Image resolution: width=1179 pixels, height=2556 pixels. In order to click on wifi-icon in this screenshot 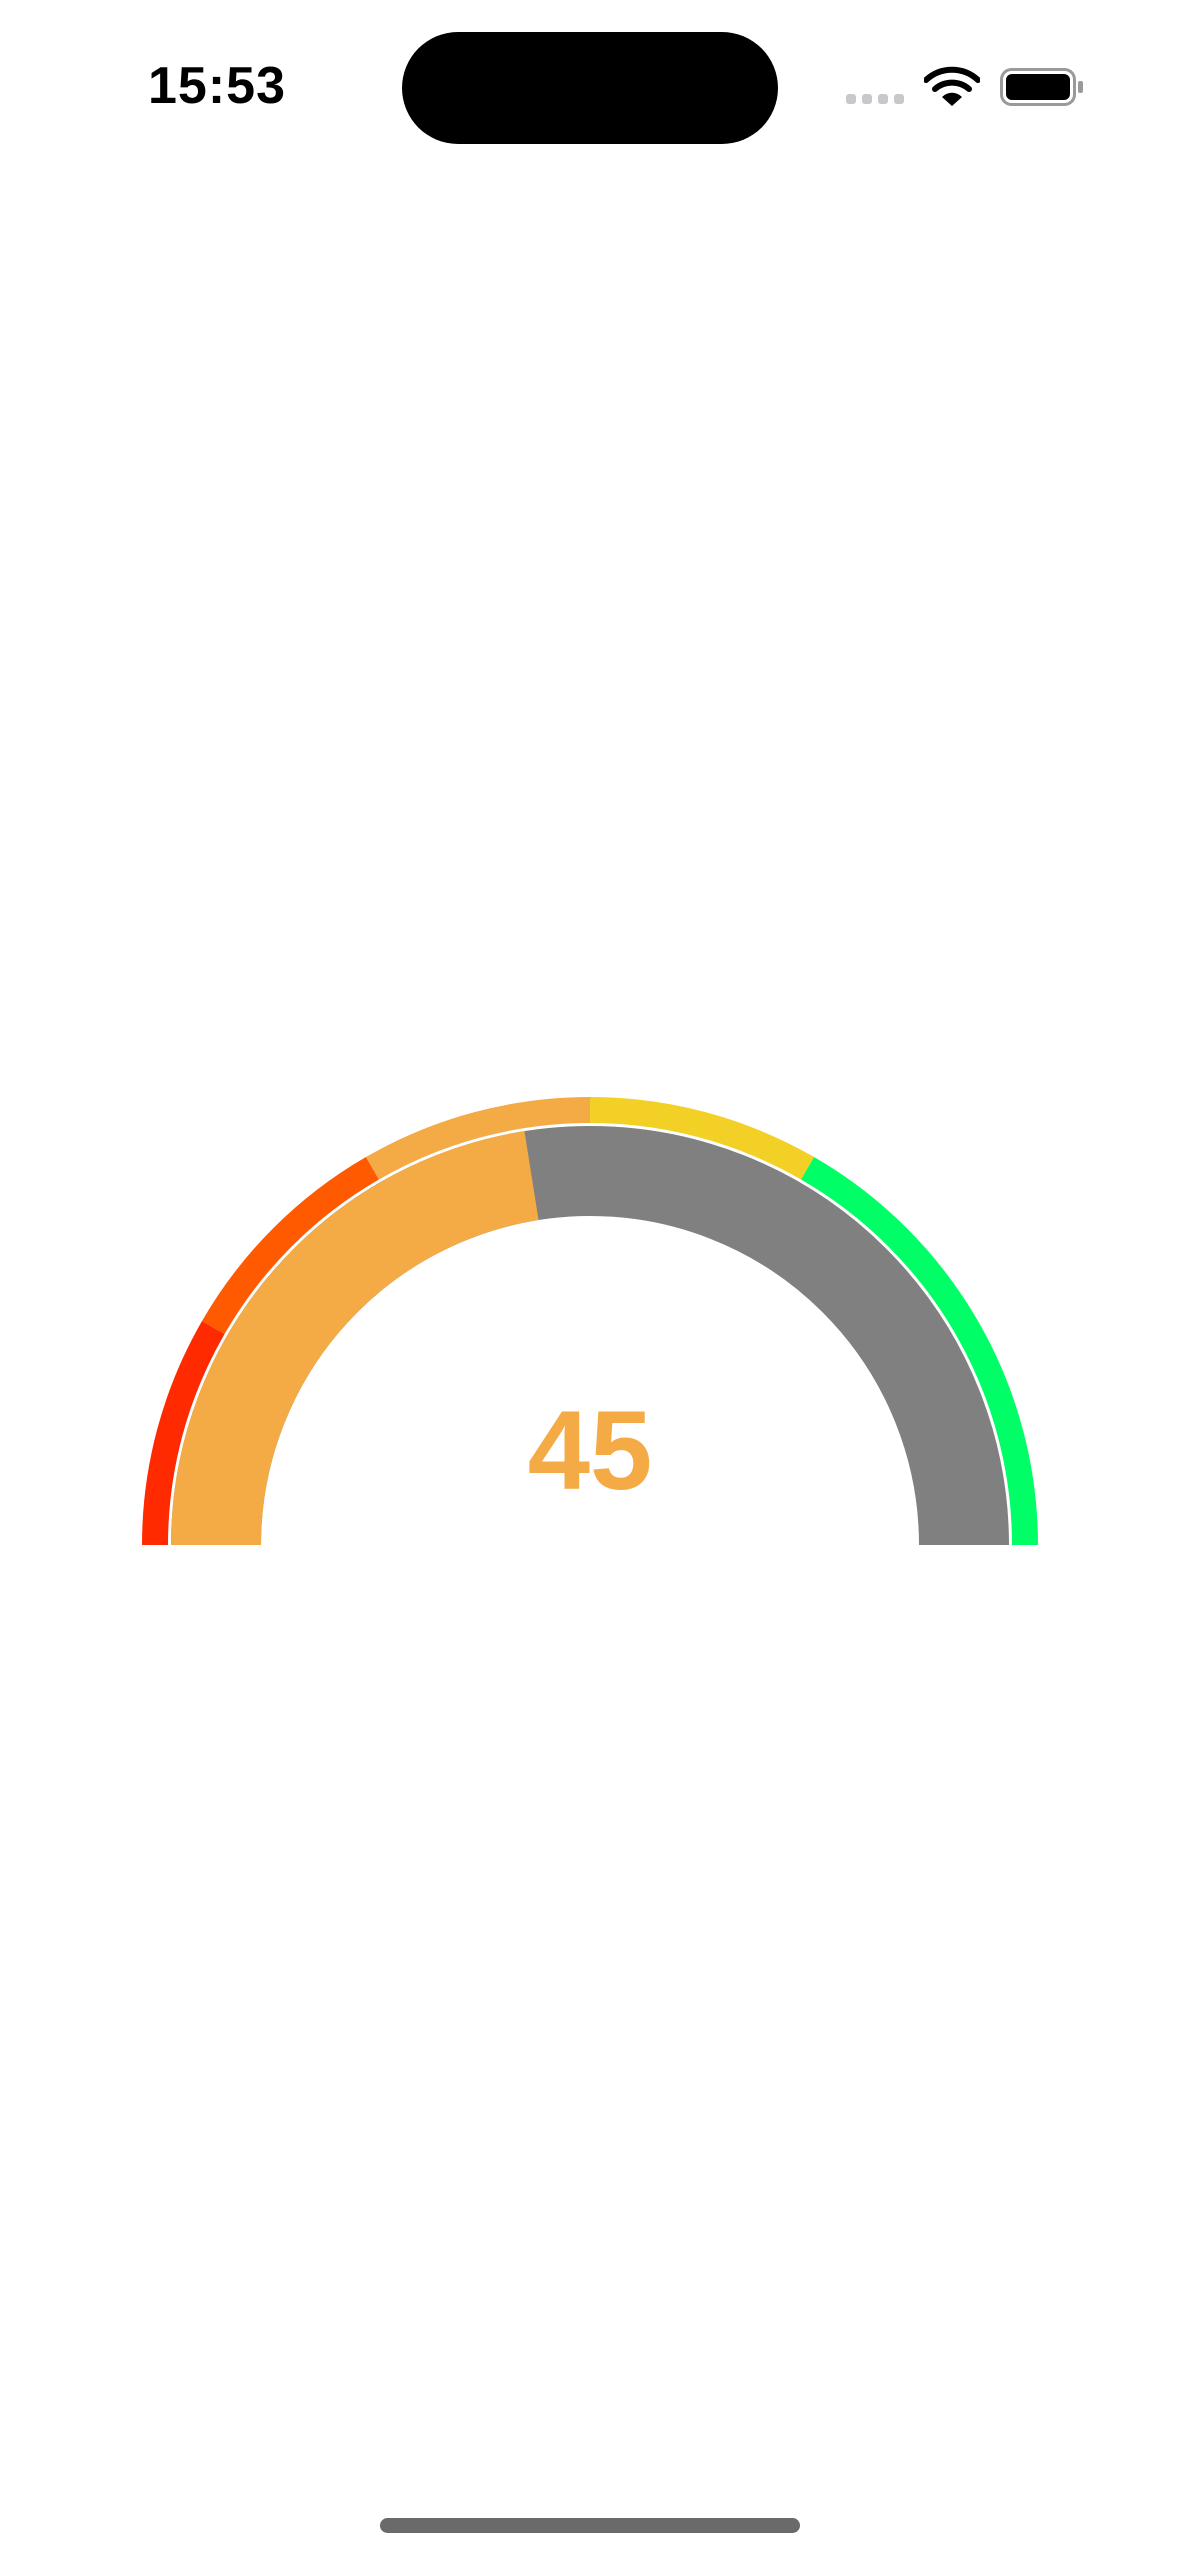, I will do `click(952, 86)`.